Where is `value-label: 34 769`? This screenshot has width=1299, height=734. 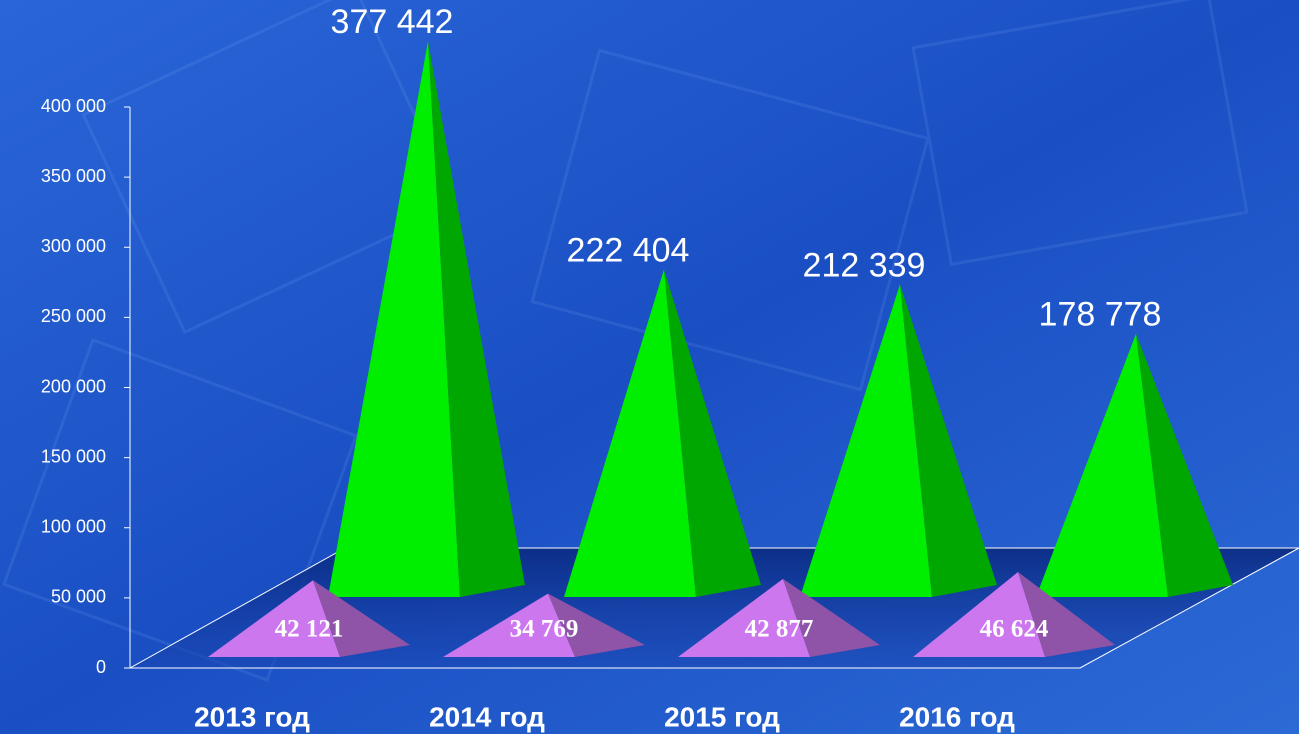 value-label: 34 769 is located at coordinates (544, 629).